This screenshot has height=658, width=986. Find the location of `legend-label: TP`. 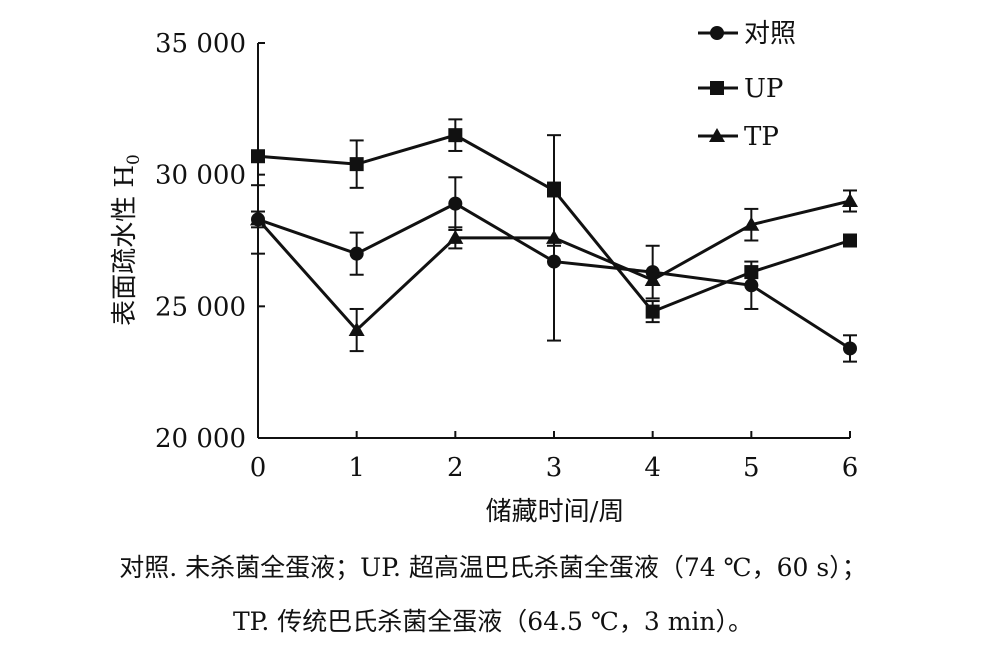

legend-label: TP is located at coordinates (761, 137).